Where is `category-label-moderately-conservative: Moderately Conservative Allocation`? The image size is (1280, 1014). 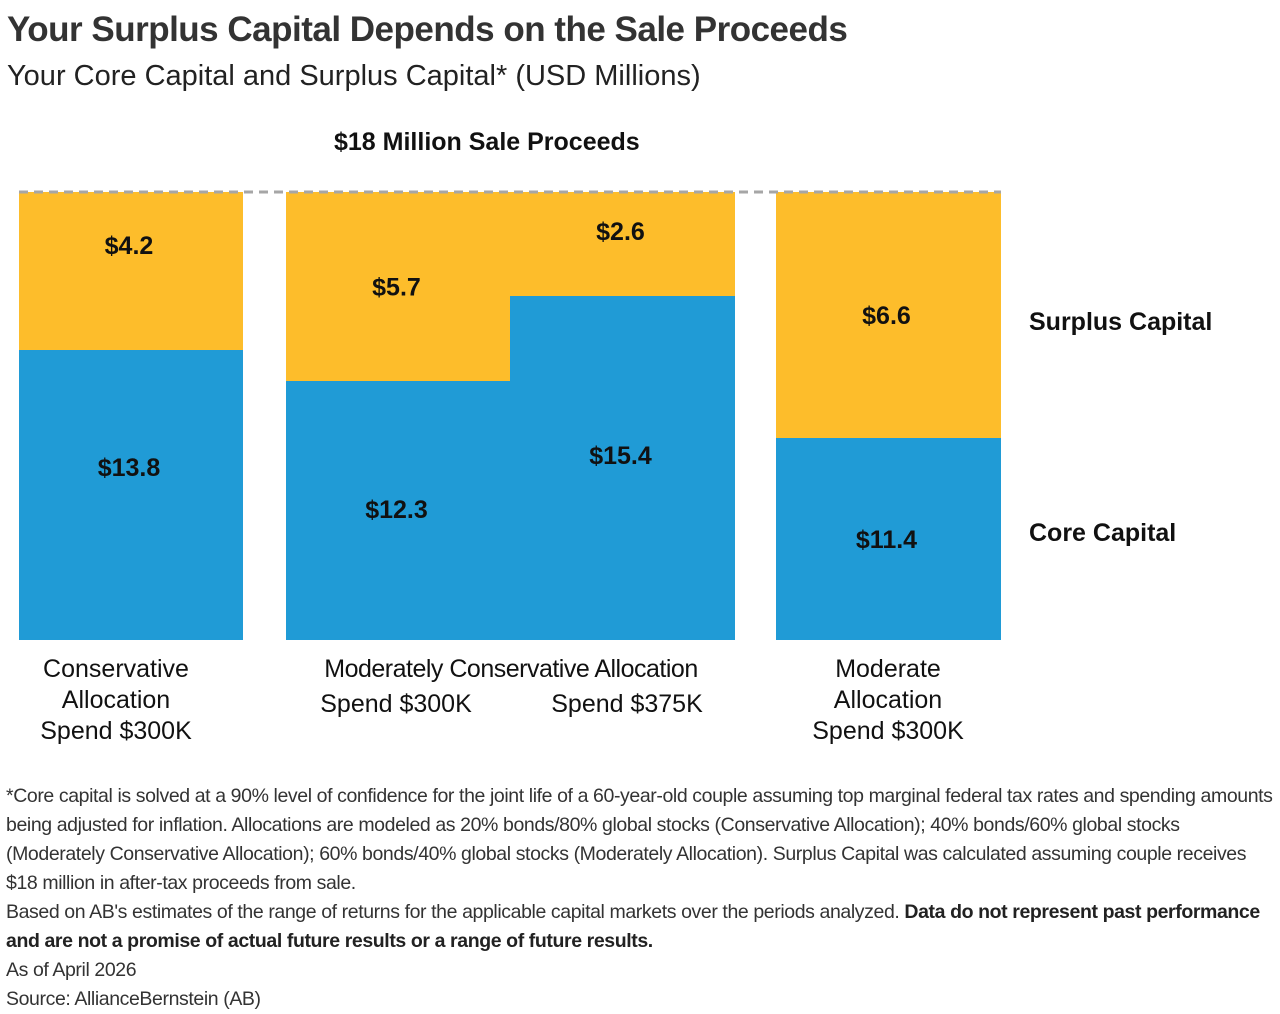
category-label-moderately-conservative: Moderately Conservative Allocation is located at coordinates (511, 669).